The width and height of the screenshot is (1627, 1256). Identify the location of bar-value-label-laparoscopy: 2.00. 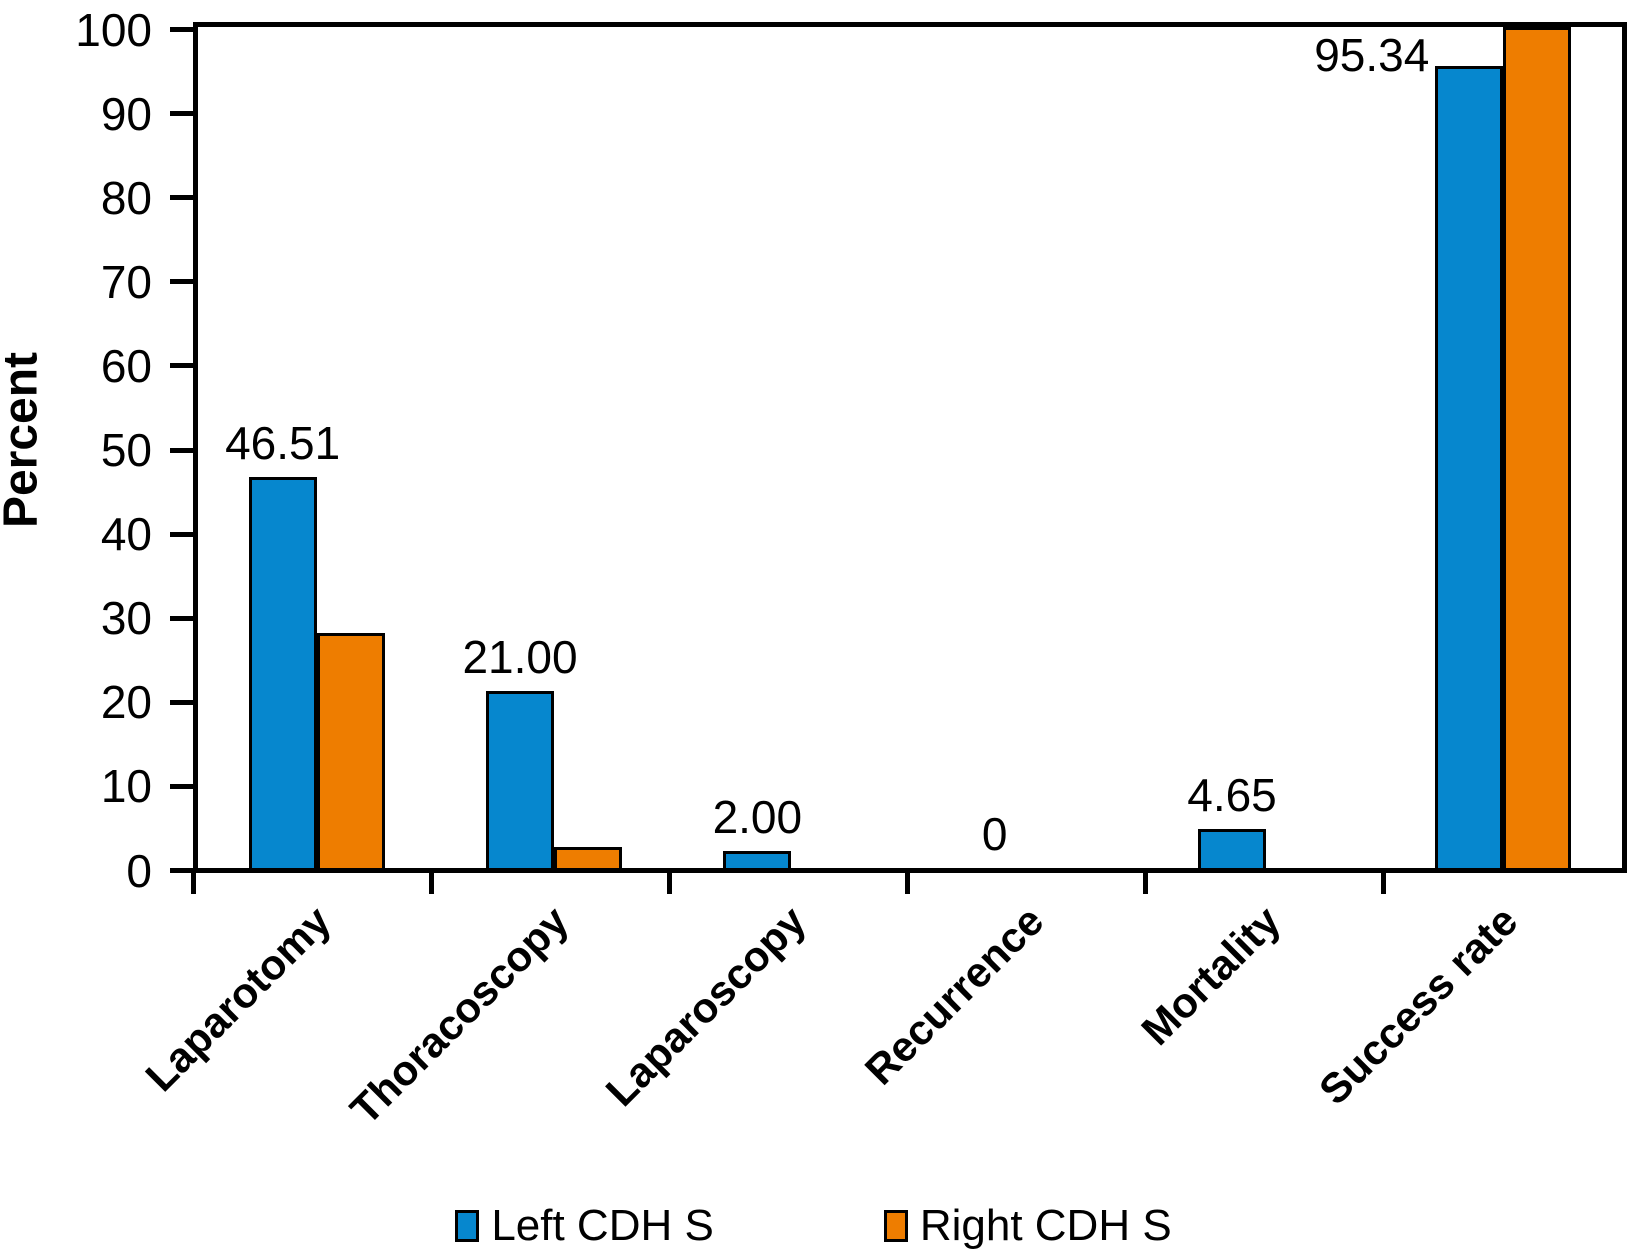
(757, 817).